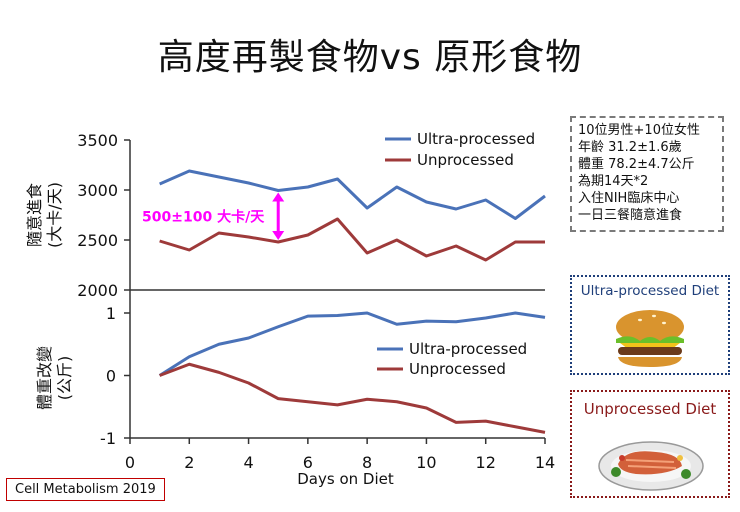  Describe the element at coordinates (130, 462) in the screenshot. I see `x-tick-label: 0` at that location.